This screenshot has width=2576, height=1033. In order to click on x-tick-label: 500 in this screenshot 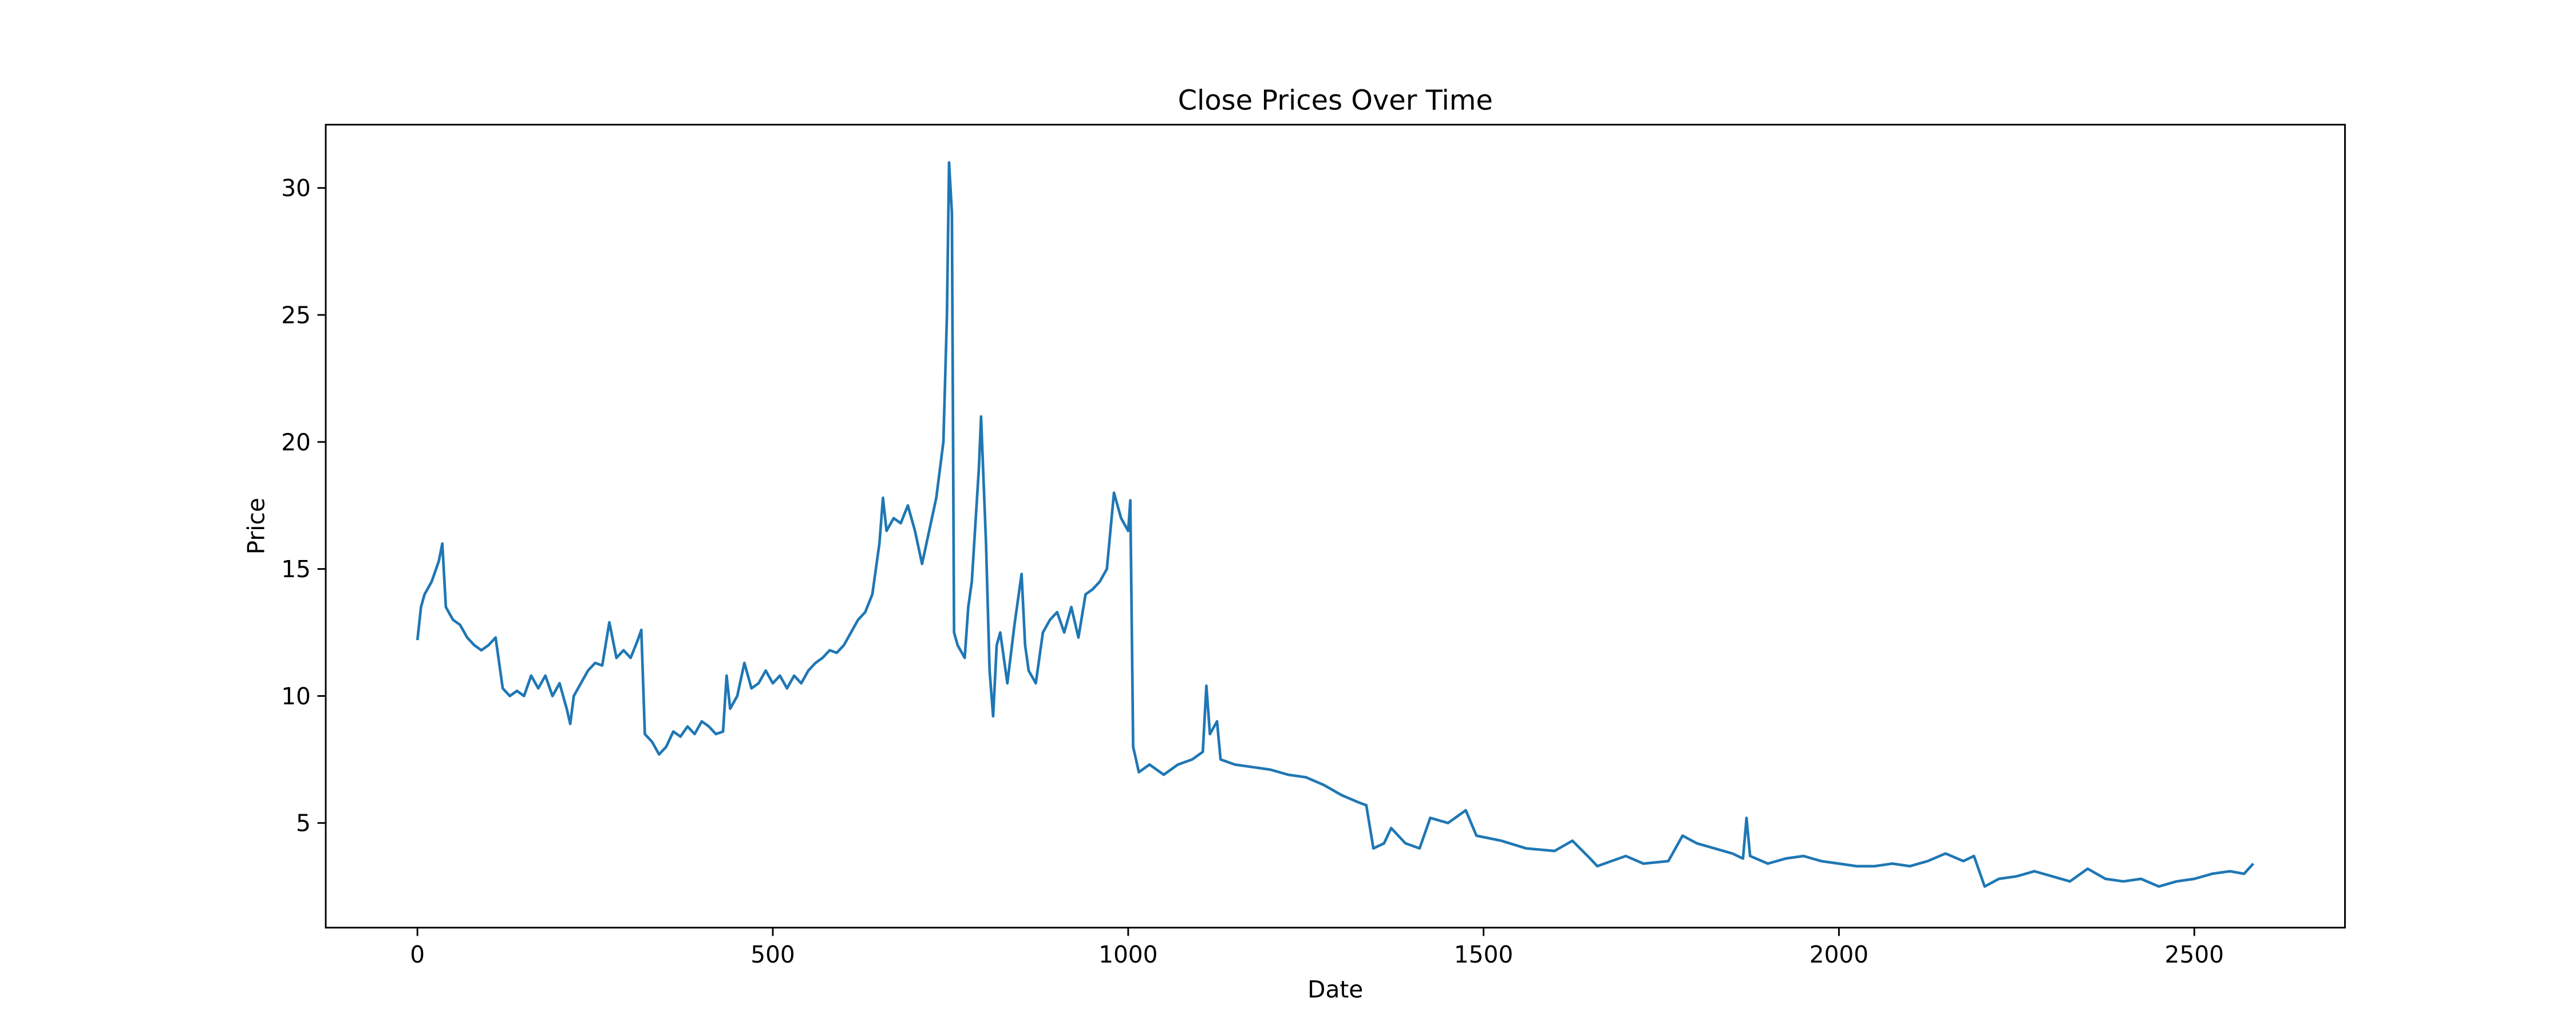, I will do `click(772, 954)`.